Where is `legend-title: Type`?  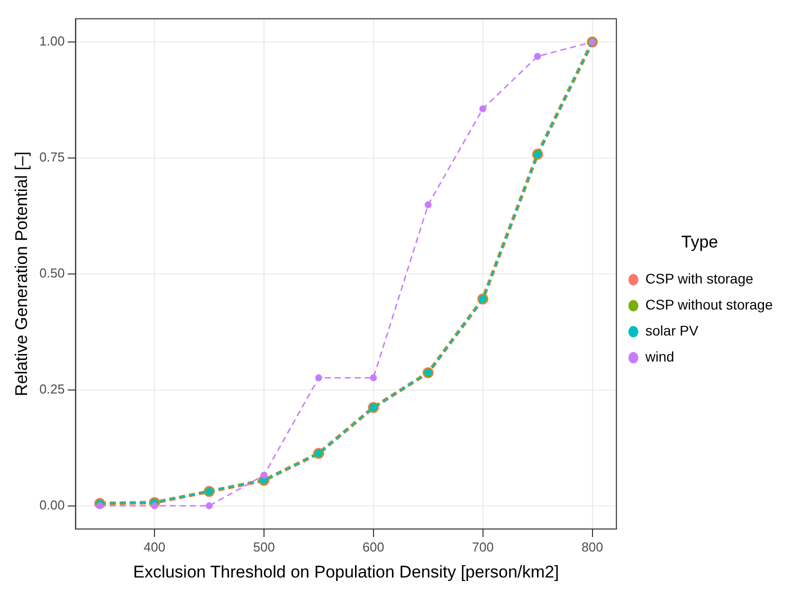 legend-title: Type is located at coordinates (699, 242).